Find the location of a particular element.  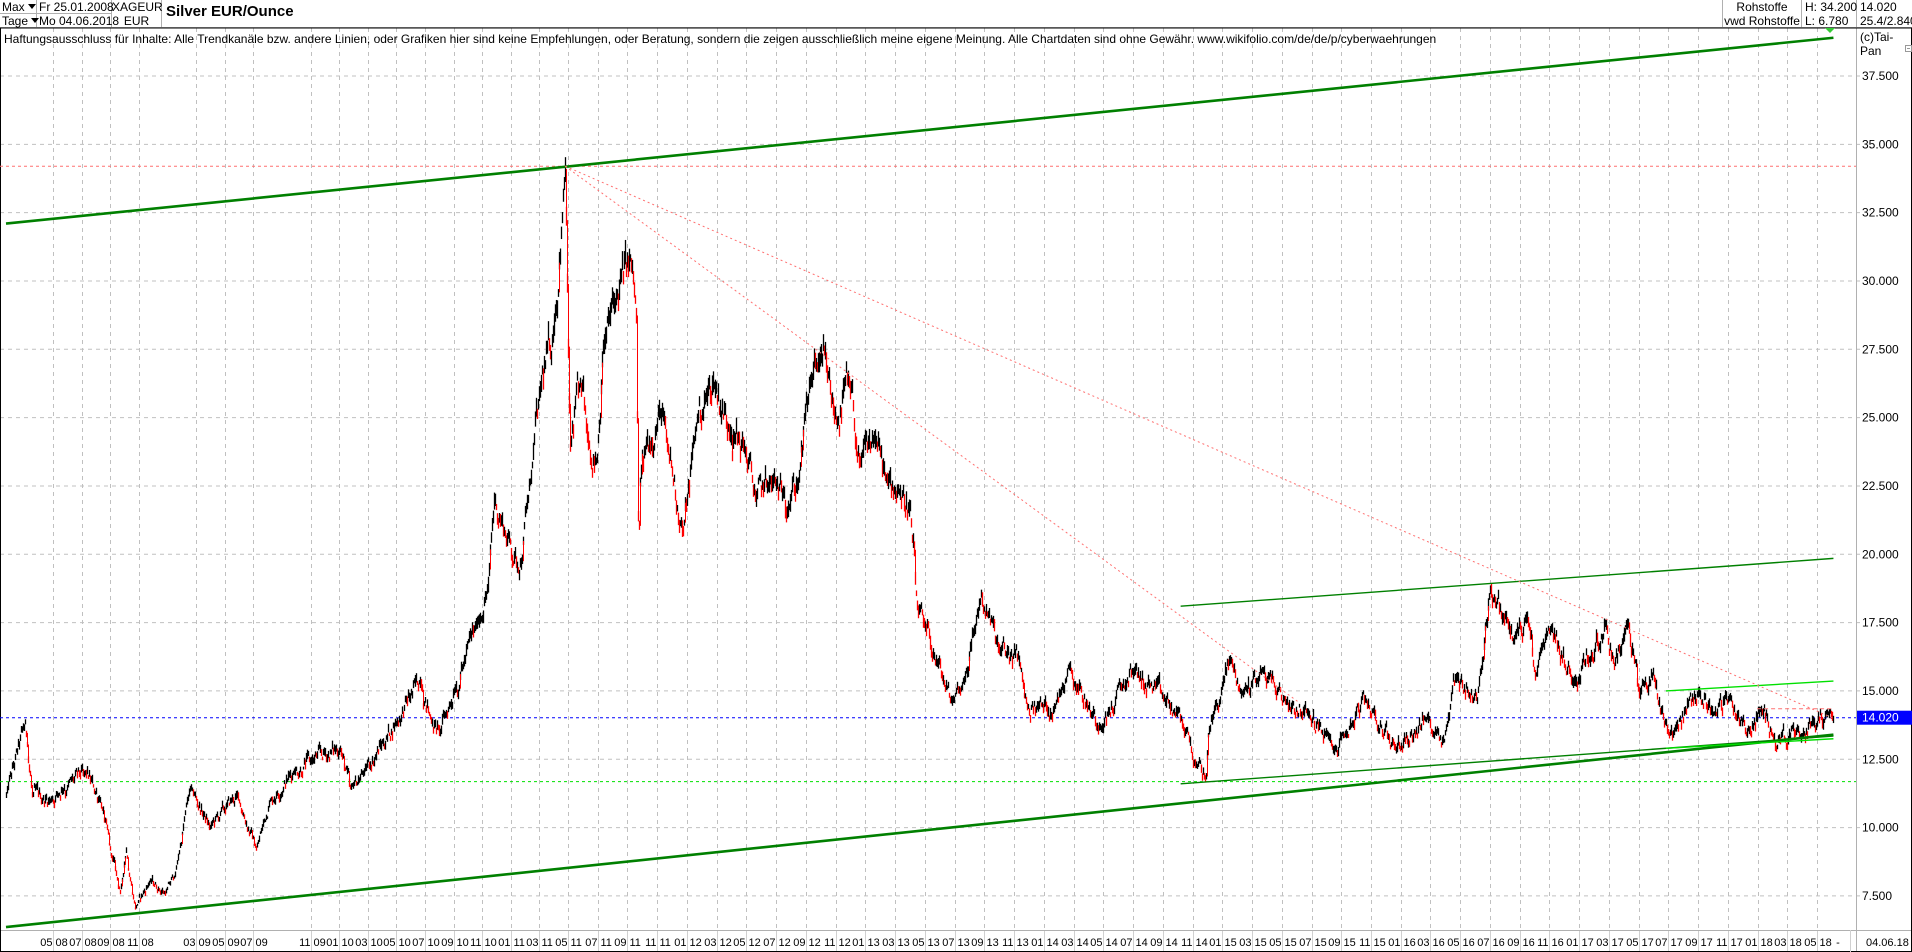

short-channel-lower is located at coordinates (1749, 744).